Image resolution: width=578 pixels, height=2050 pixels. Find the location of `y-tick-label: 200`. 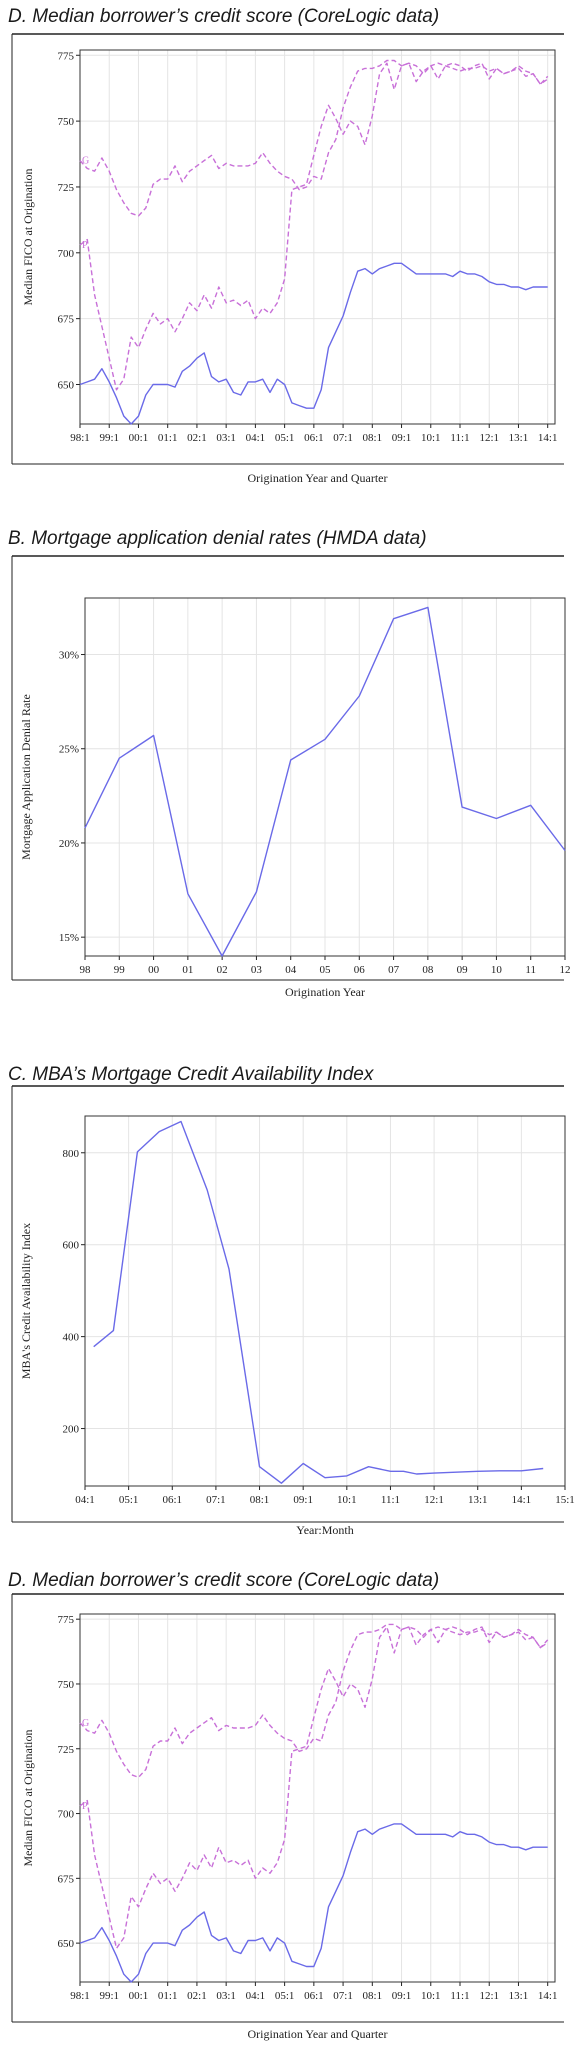

y-tick-label: 200 is located at coordinates (71, 1430).